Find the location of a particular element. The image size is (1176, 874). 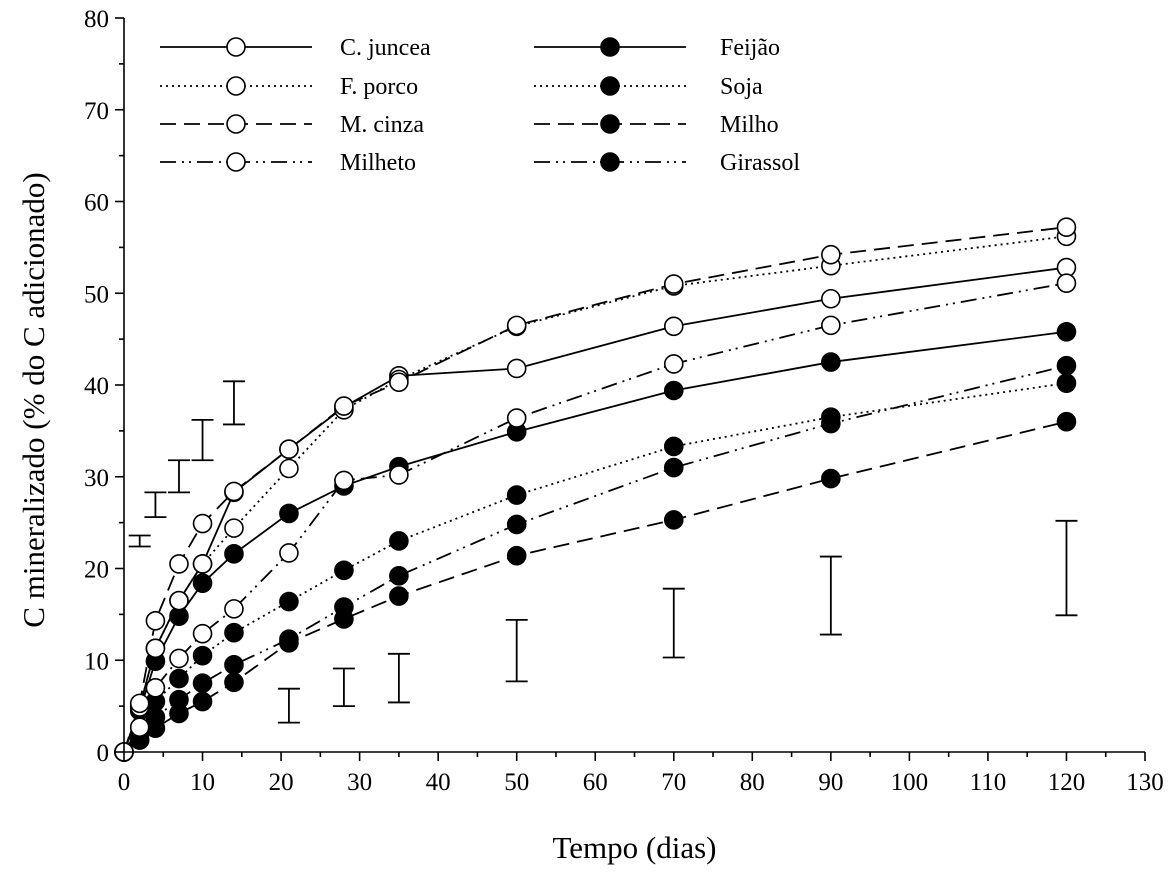

legend-label: Milheto is located at coordinates (378, 163).